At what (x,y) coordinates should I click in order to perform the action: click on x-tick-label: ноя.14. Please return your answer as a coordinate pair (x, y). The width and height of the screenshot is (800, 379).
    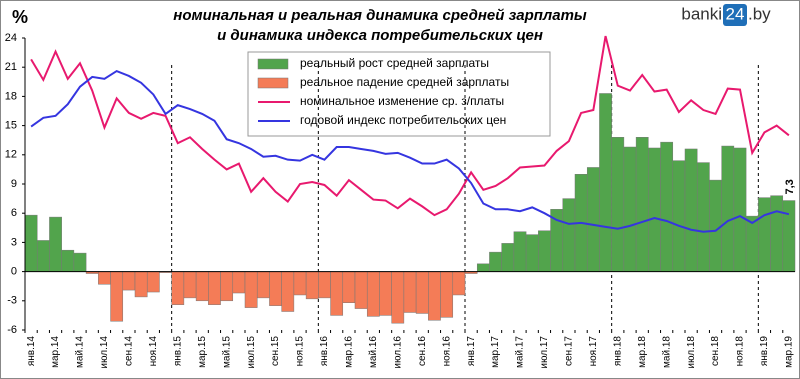
    Looking at the image, I should click on (153, 351).